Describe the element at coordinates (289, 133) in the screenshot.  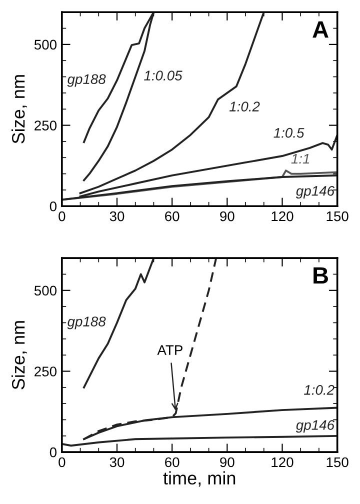
I see `series-label: 1:0.5` at that location.